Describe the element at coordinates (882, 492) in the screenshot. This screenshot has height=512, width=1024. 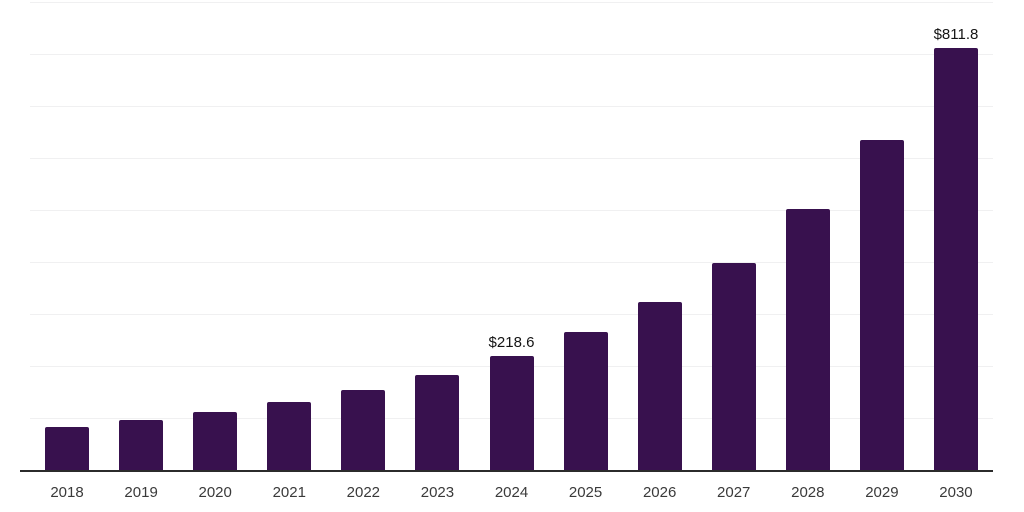
I see `x-axis-label-2029: 2029` at that location.